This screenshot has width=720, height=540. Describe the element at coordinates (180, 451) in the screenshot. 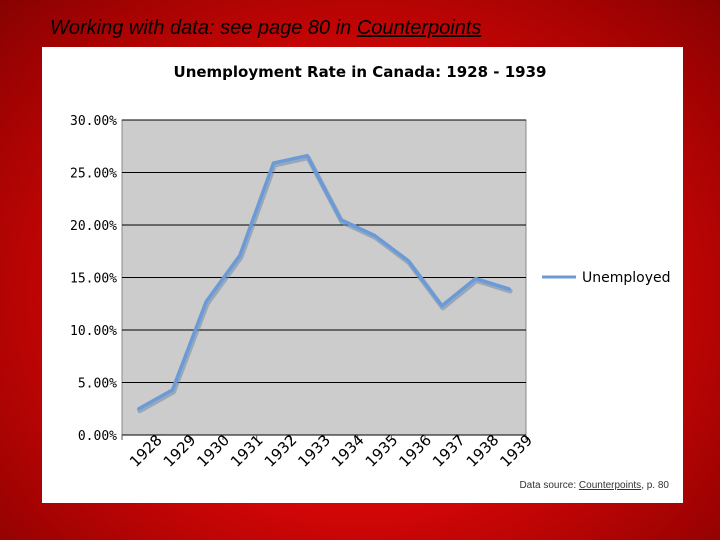

I see `x-tick-label: 1929` at that location.